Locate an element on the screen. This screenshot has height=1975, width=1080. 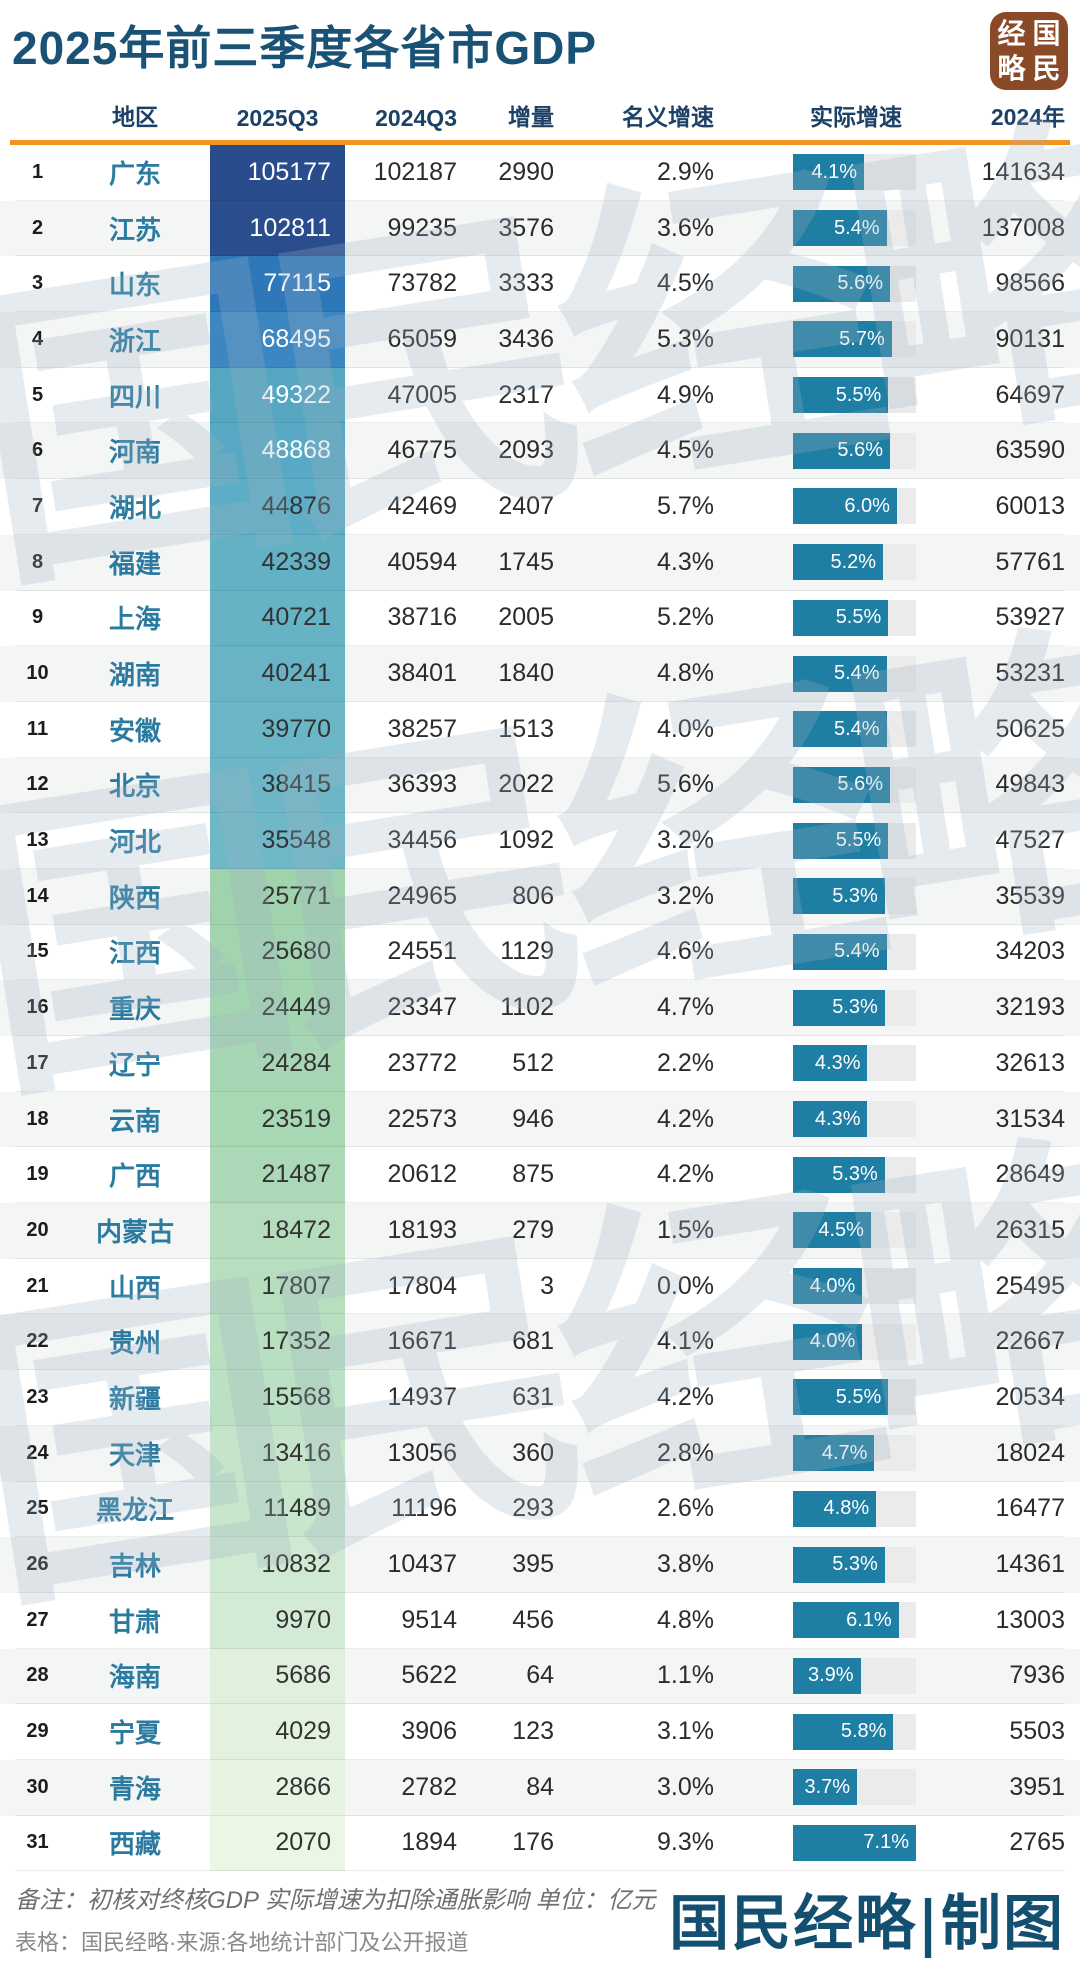
bar-fill: 5.6% is located at coordinates (841, 283).